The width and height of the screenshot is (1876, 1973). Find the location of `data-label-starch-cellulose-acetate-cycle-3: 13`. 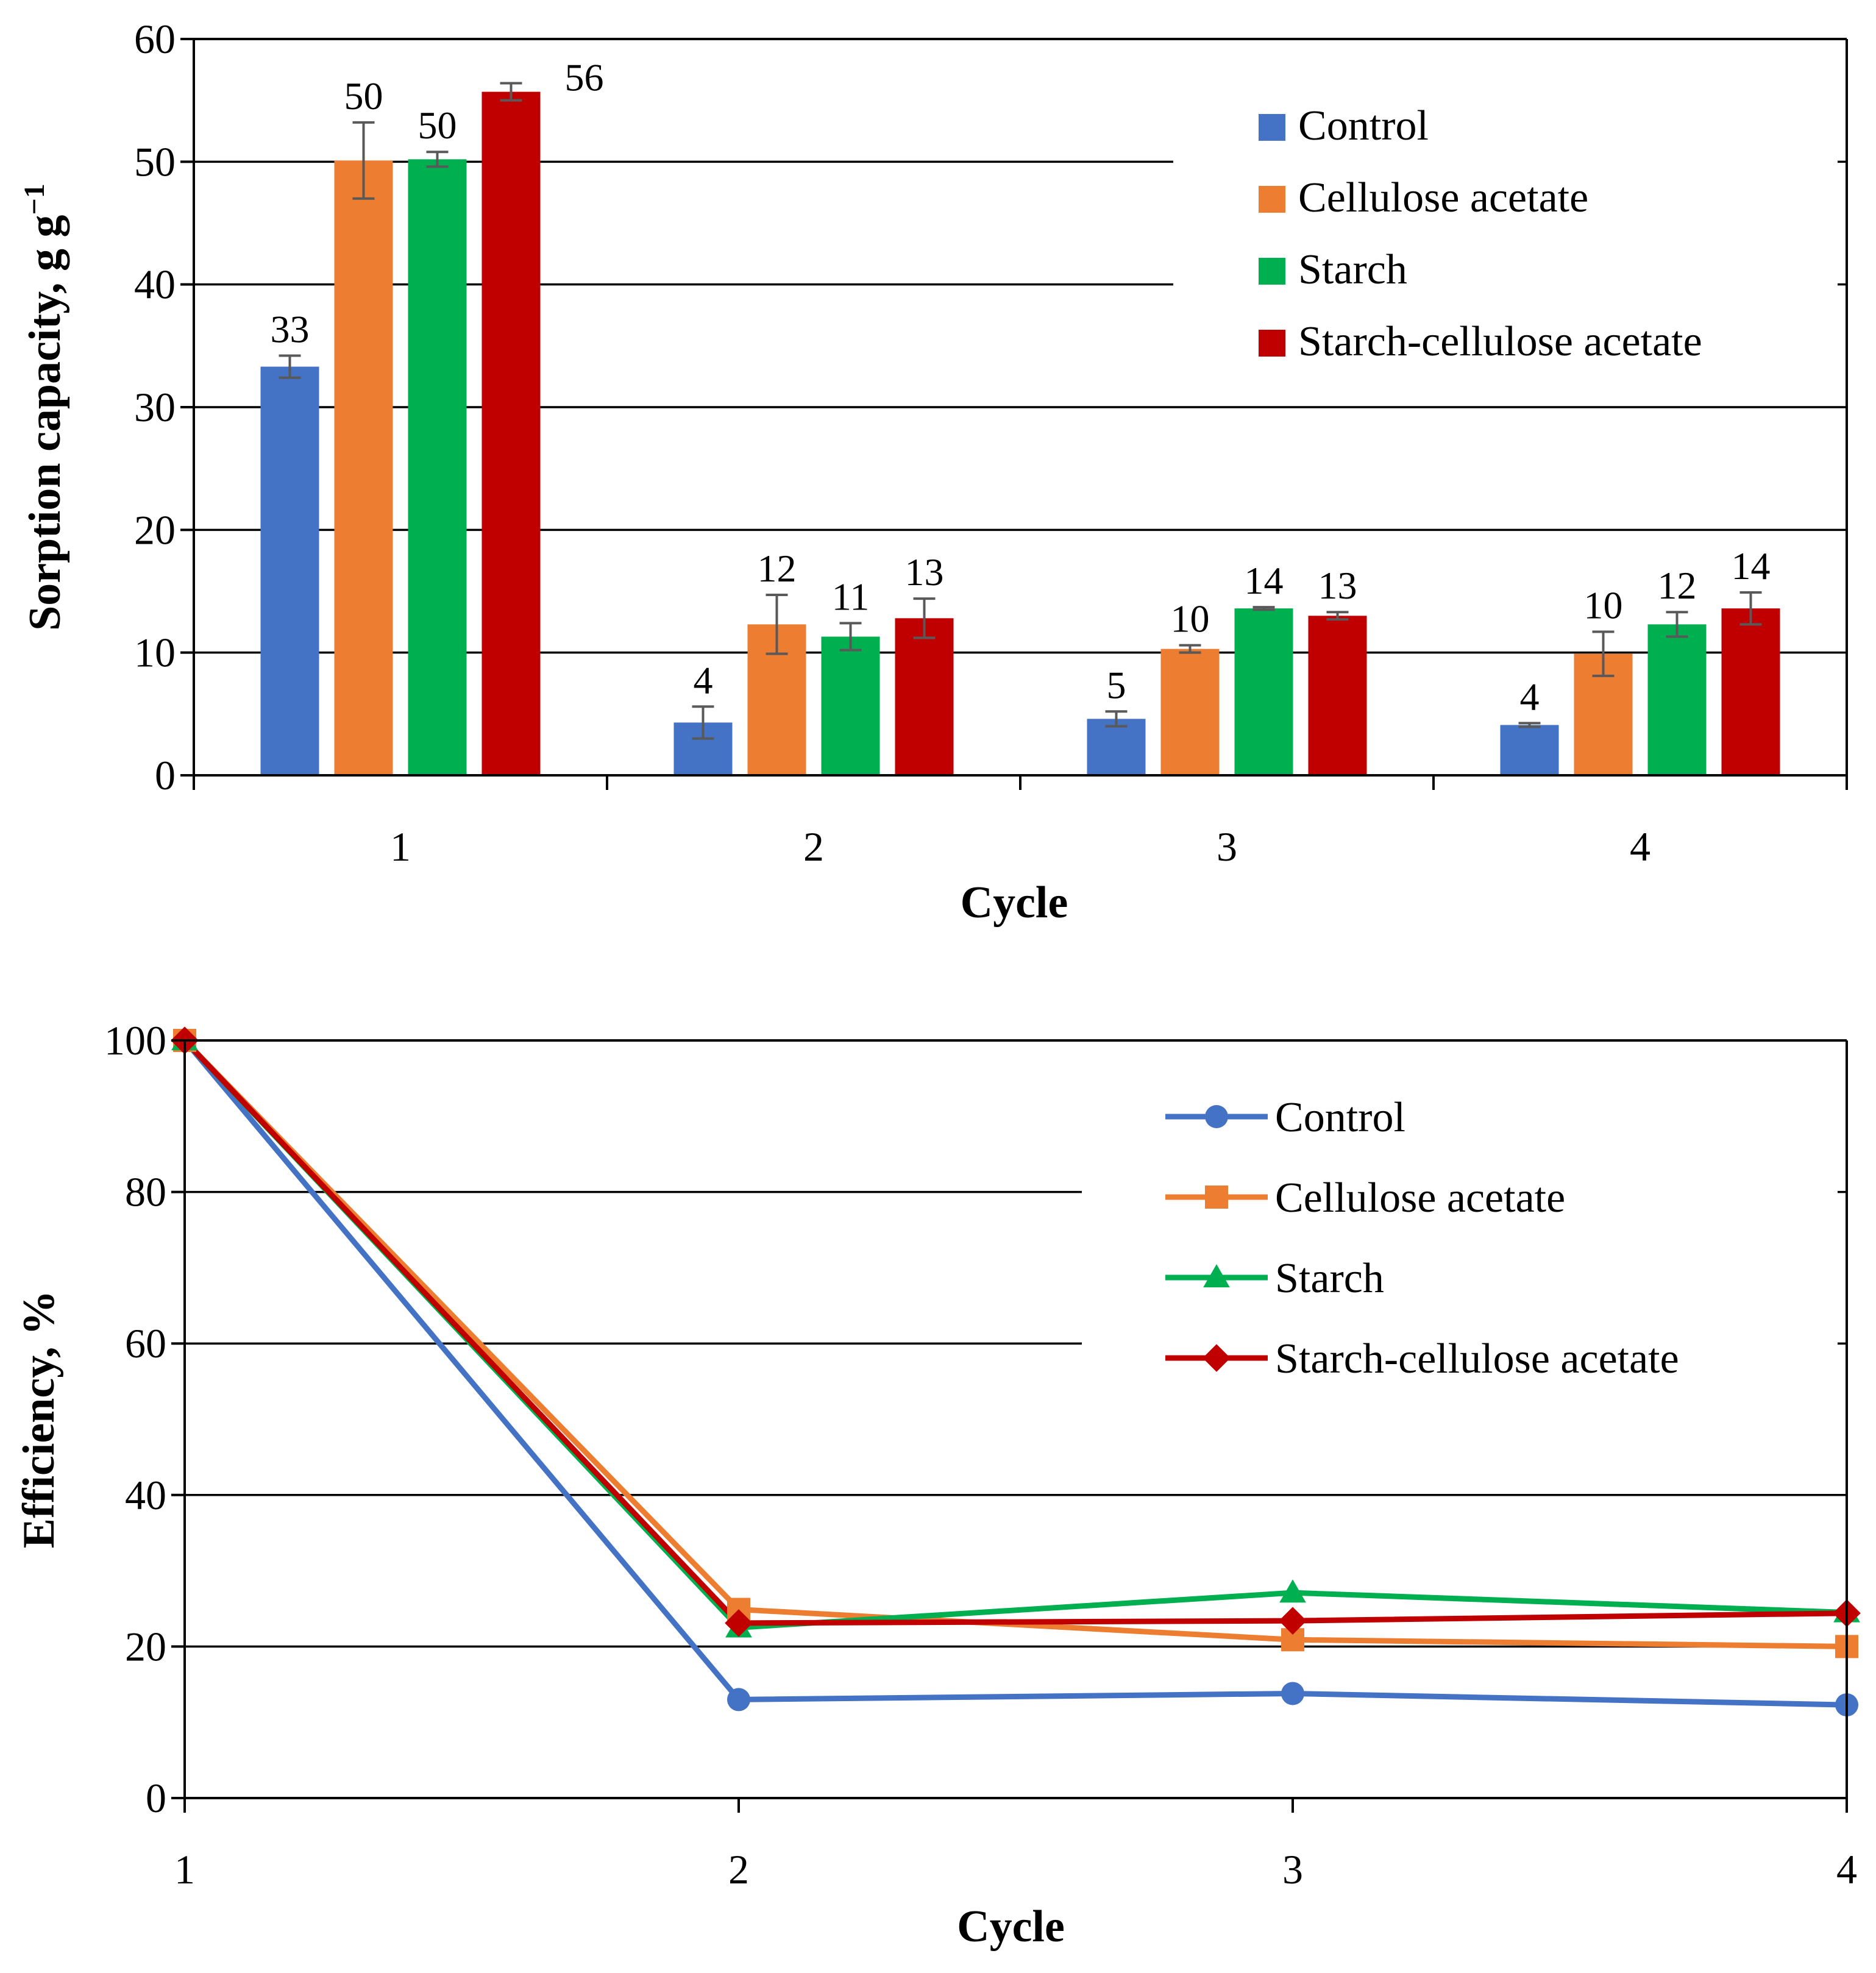

data-label-starch-cellulose-acetate-cycle-3: 13 is located at coordinates (1337, 585).